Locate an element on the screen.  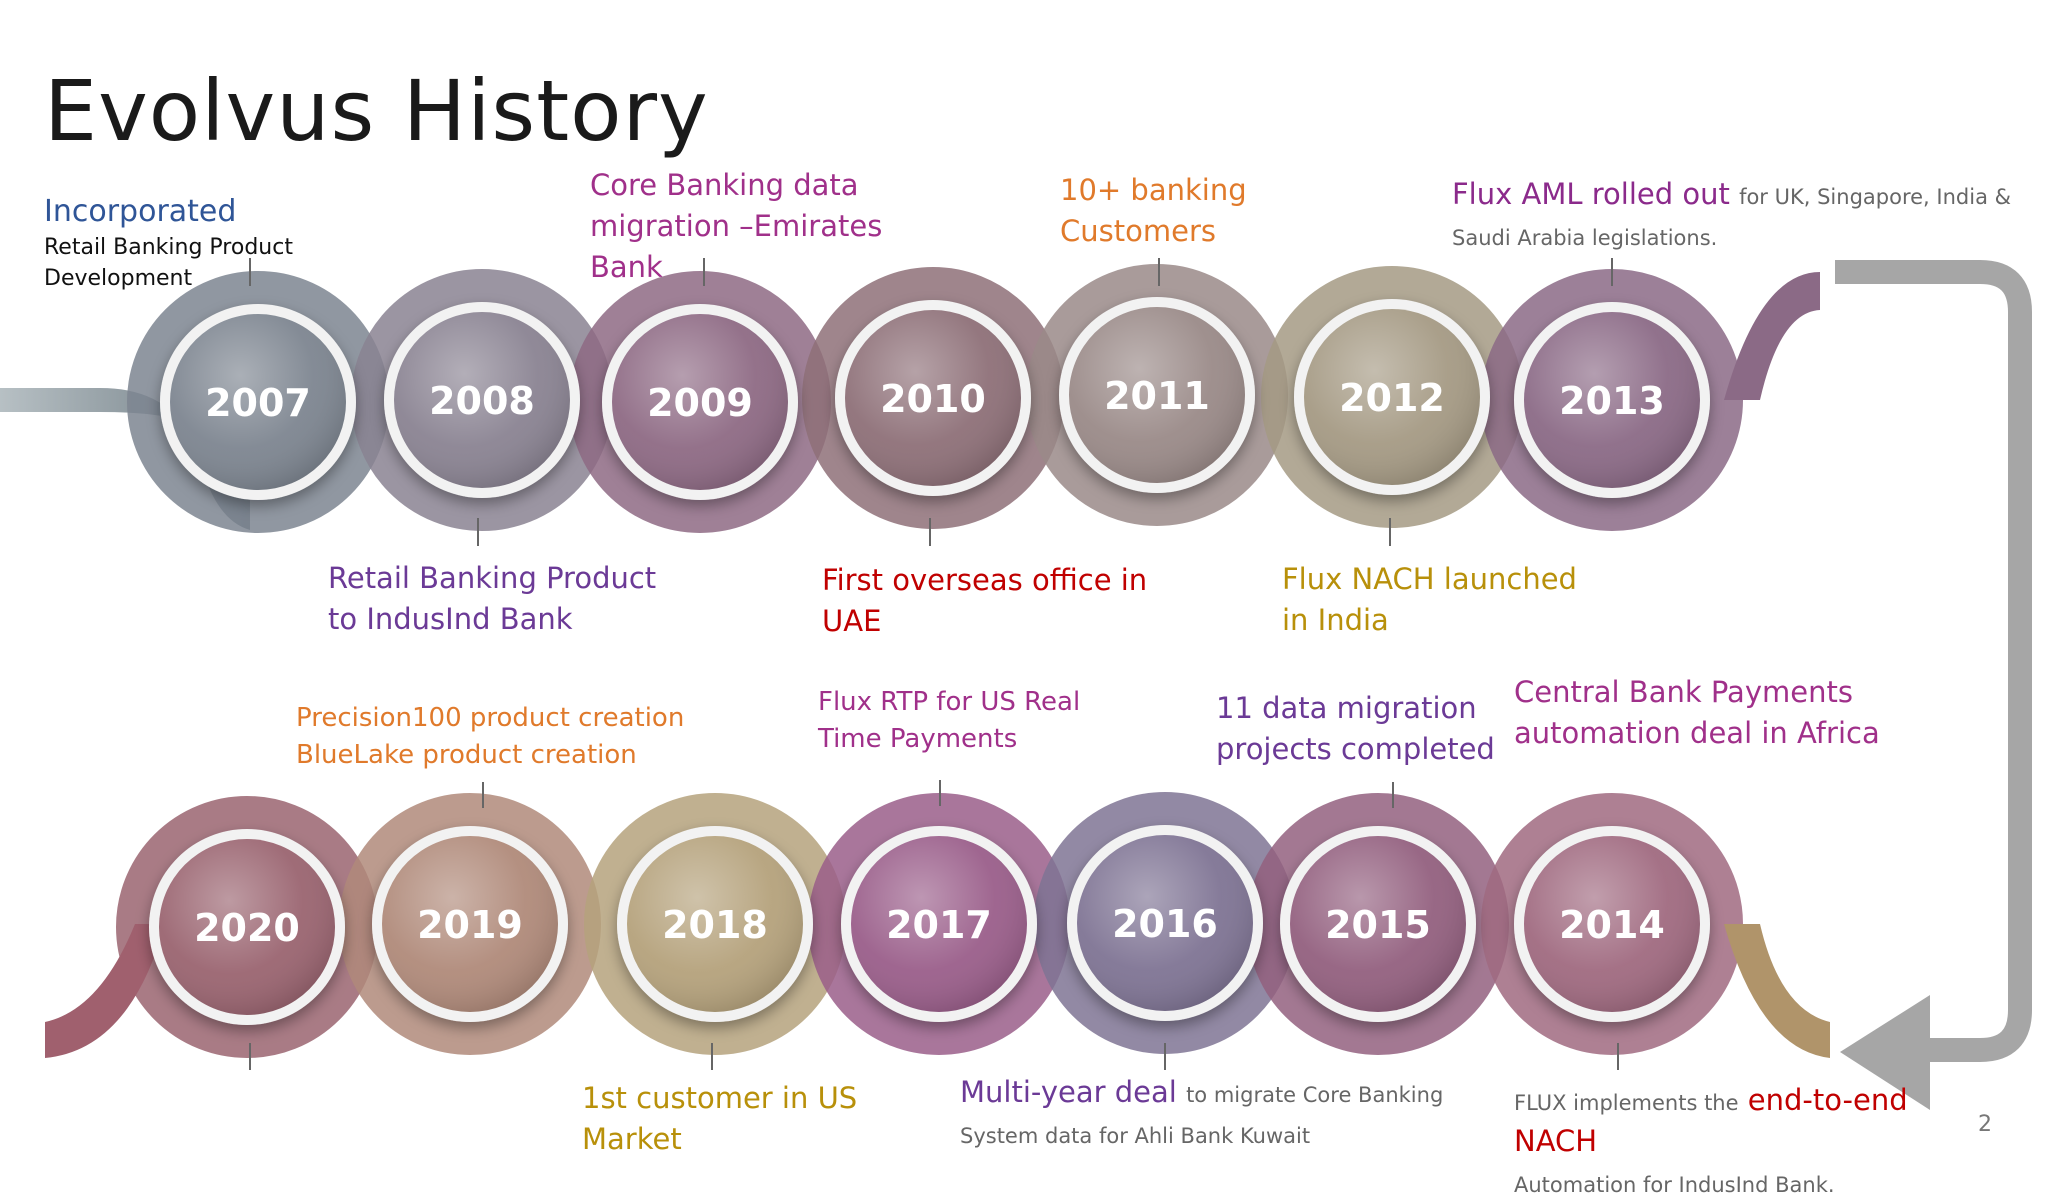
track-arc-2019 is located at coordinates (470, 859).